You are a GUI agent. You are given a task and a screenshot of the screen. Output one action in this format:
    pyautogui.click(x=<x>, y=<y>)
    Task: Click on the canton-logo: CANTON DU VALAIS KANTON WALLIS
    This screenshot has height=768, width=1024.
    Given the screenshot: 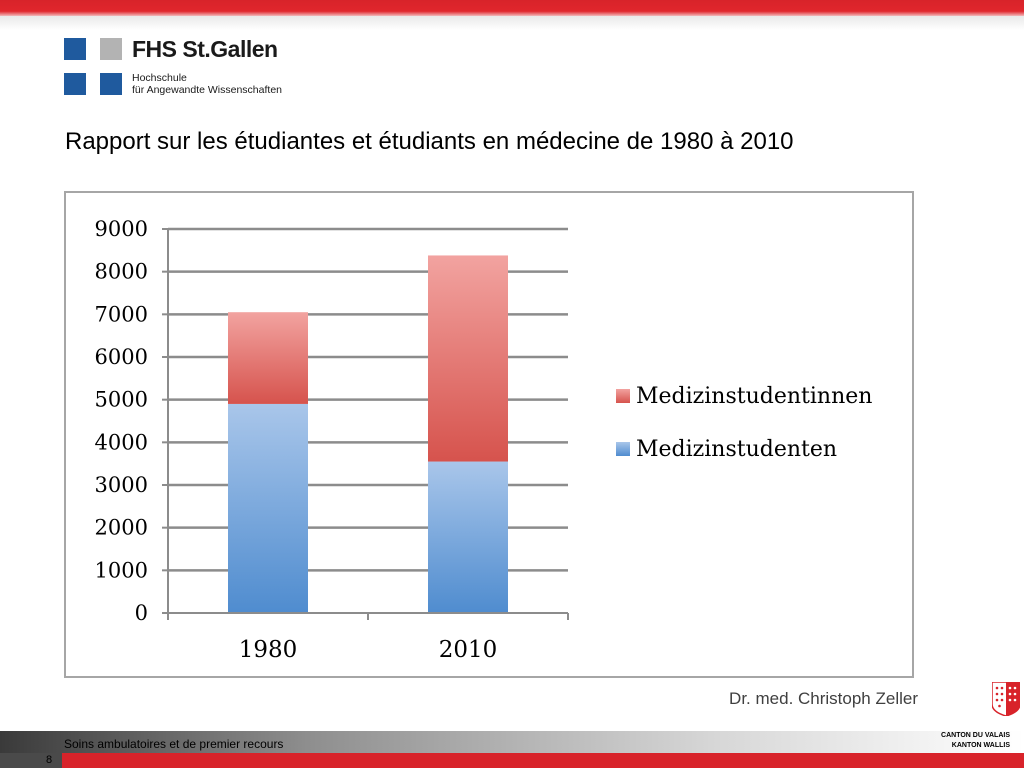 What is the action you would take?
    pyautogui.click(x=975, y=716)
    